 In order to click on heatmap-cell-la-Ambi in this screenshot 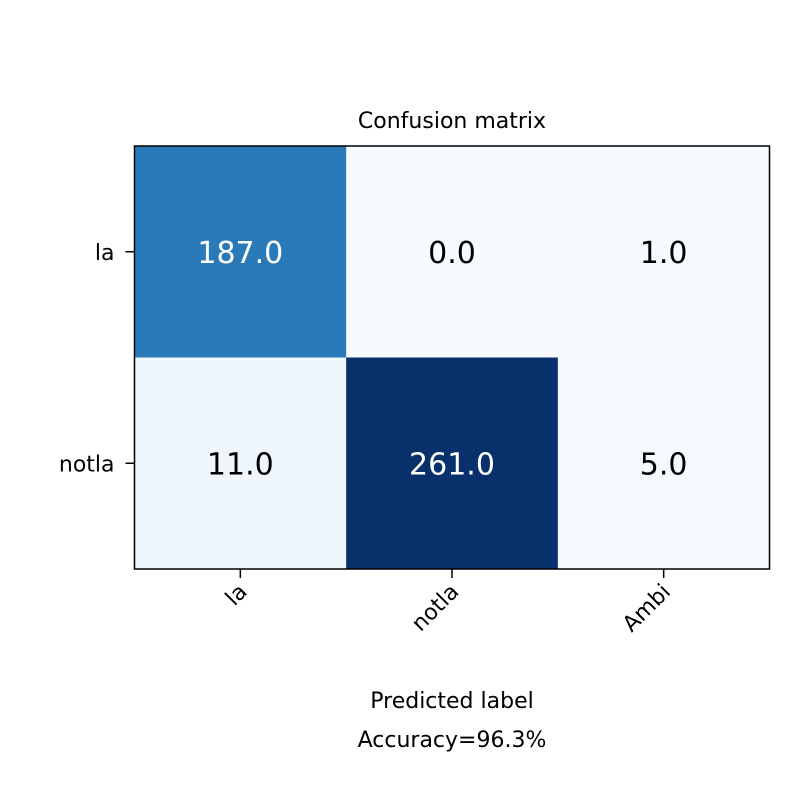, I will do `click(663, 252)`.